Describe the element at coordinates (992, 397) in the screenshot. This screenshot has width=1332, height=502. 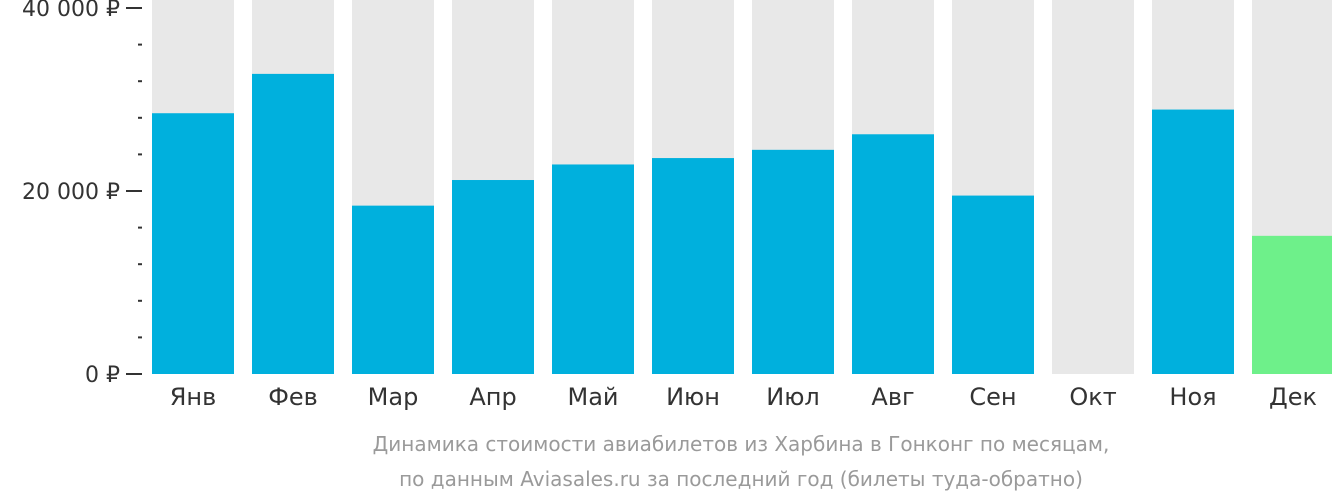
I see `x-tick-label-9: Сен` at that location.